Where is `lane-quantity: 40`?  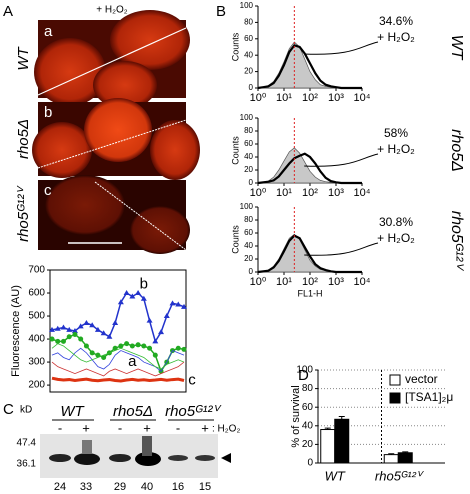 lane-quantity: 40 is located at coordinates (147, 487).